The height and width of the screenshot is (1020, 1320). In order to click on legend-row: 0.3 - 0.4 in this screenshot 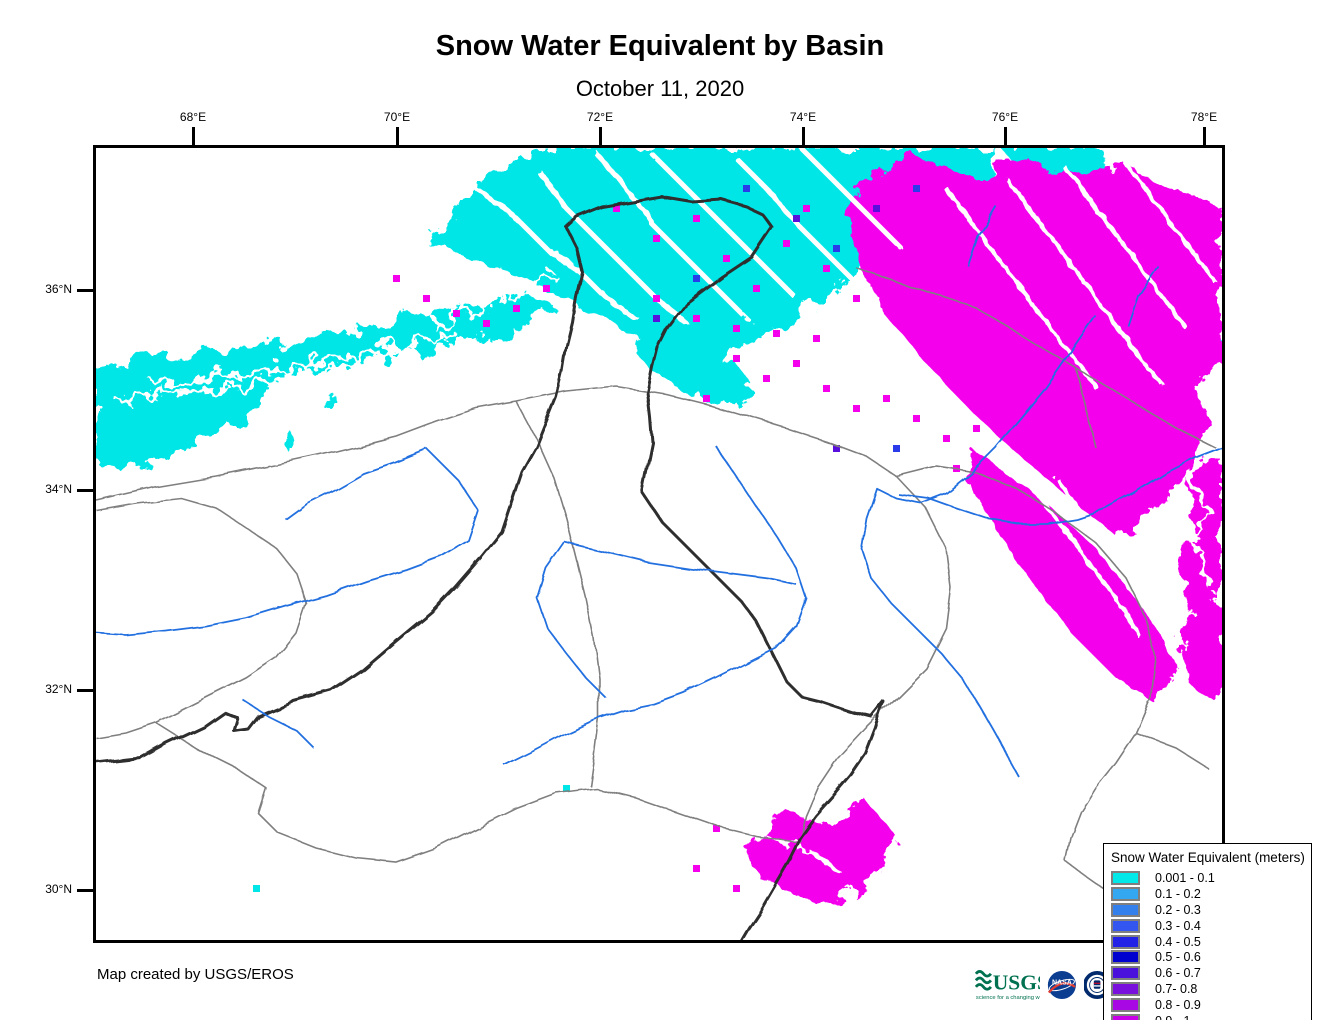, I will do `click(1163, 926)`.